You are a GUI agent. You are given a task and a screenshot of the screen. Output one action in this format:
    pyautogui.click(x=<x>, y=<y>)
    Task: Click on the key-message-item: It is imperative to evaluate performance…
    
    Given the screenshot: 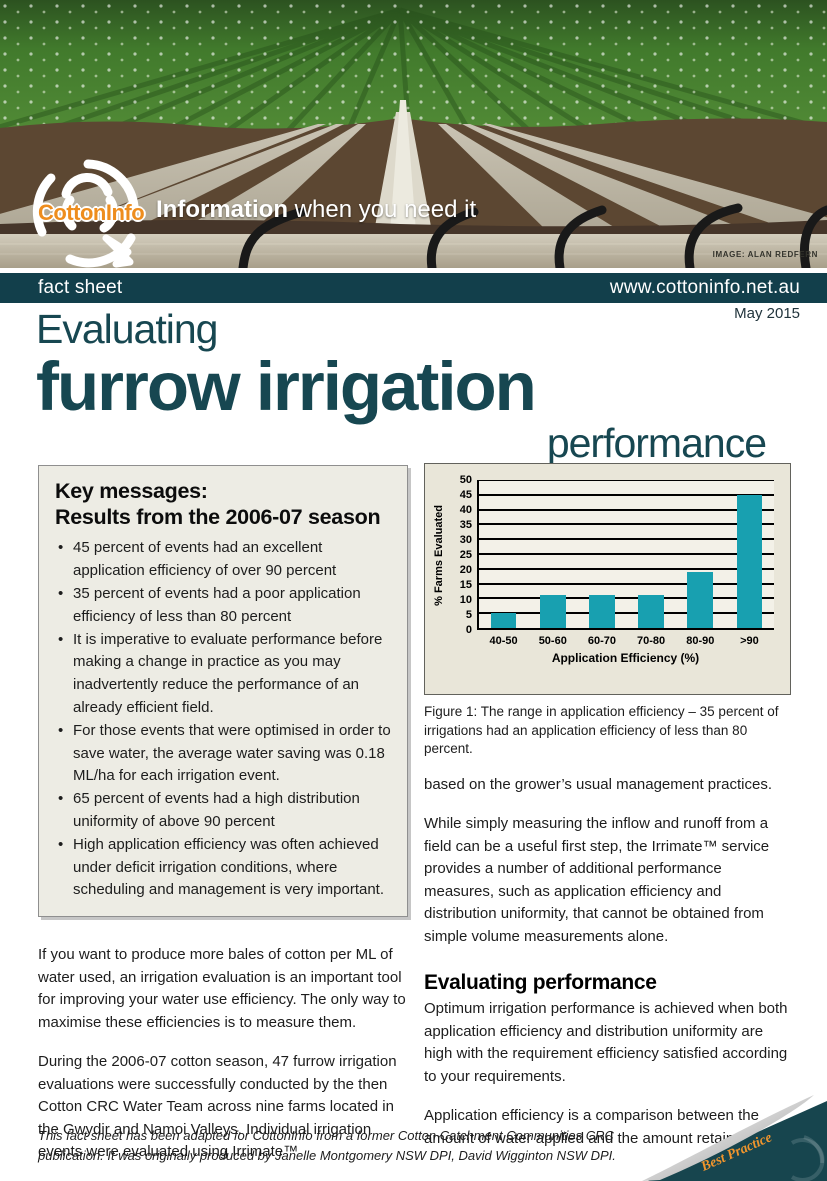 What is the action you would take?
    pyautogui.click(x=226, y=674)
    